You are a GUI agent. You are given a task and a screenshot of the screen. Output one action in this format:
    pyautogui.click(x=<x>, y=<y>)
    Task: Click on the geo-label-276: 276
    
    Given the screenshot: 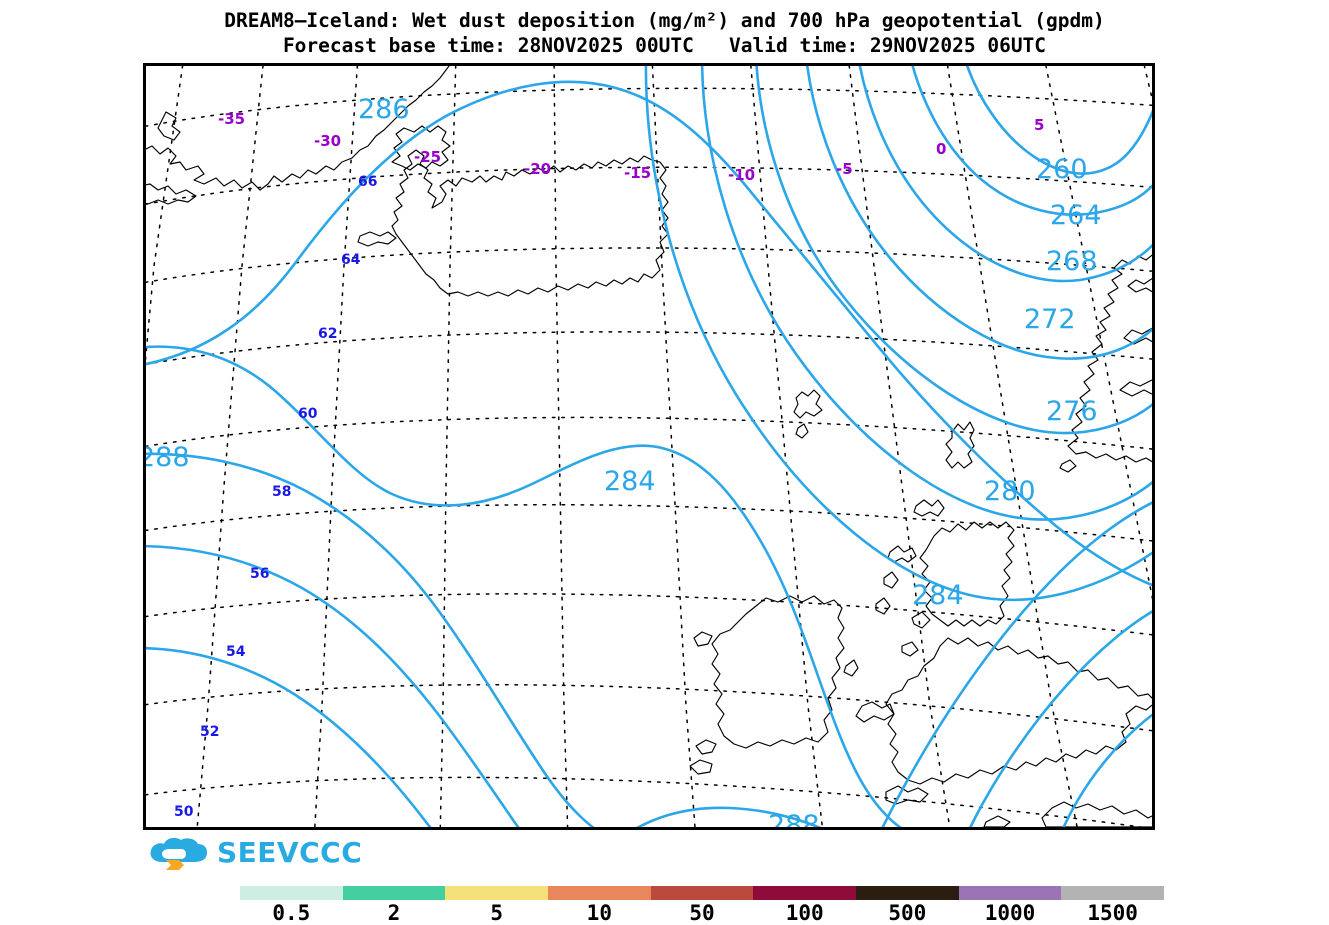 What is the action you would take?
    pyautogui.click(x=1072, y=411)
    